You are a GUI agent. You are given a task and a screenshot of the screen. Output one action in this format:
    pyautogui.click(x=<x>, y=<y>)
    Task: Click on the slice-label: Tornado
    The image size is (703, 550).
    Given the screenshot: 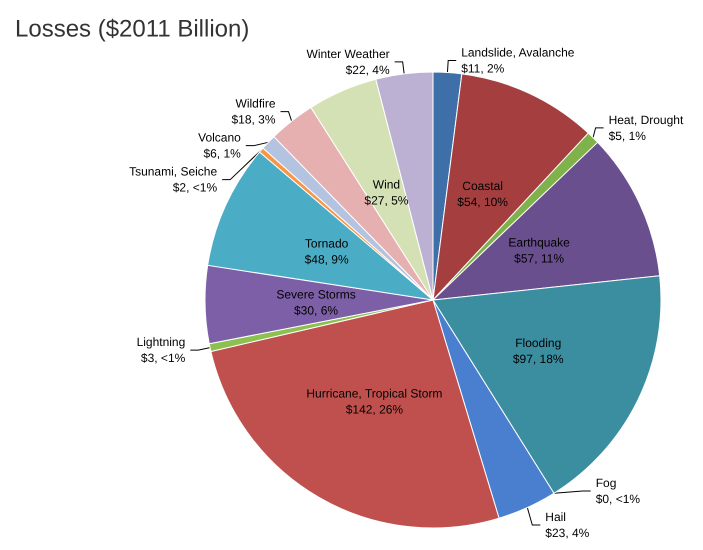 What is the action you would take?
    pyautogui.click(x=326, y=243)
    